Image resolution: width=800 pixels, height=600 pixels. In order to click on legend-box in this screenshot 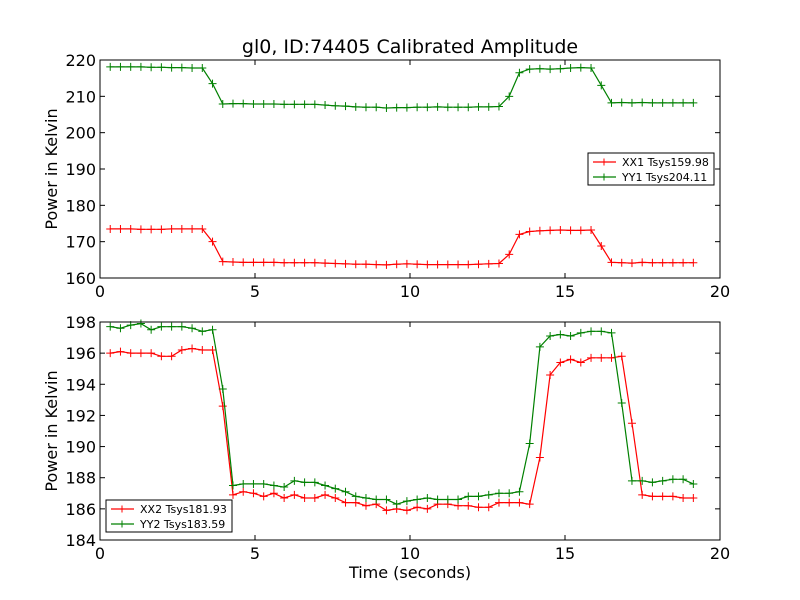, I will do `click(169, 516)`.